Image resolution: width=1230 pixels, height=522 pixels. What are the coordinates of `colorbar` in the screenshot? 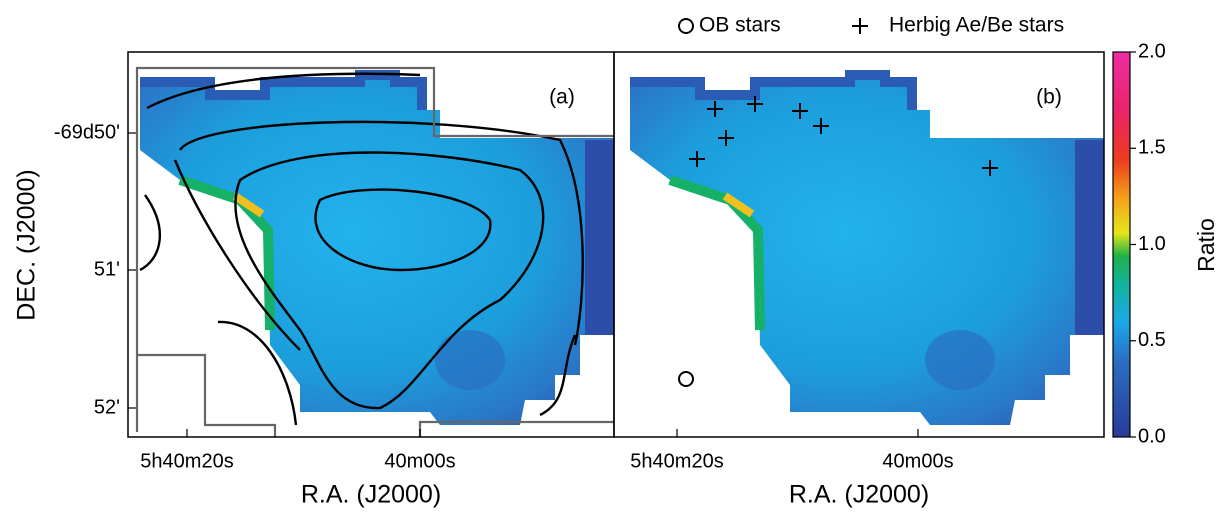 It's located at (1121, 244).